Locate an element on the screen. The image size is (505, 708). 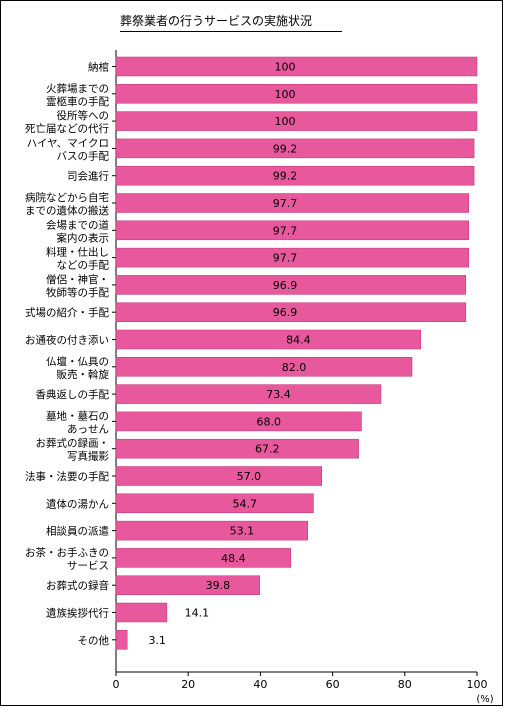
category-label: その他 is located at coordinates (94, 640).